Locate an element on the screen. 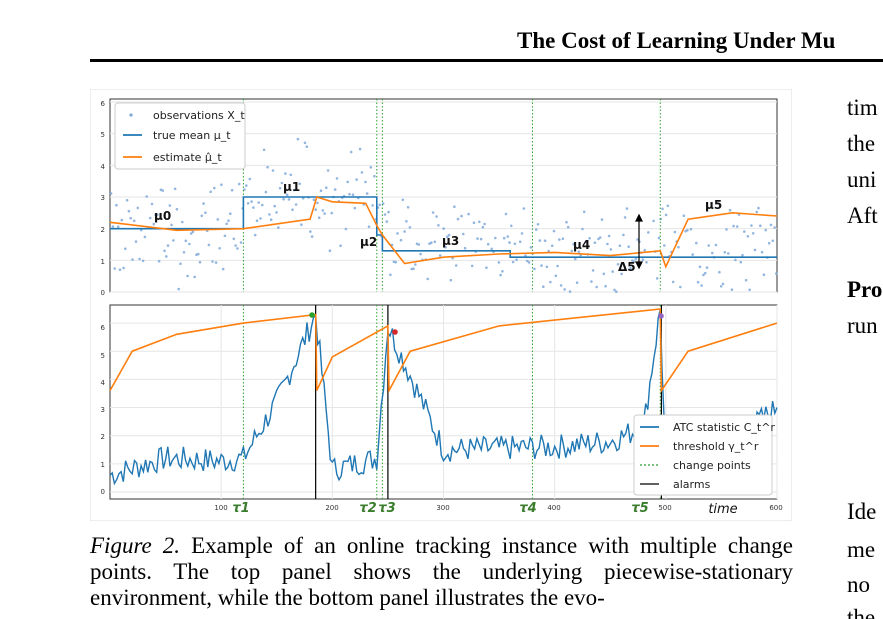 Image resolution: width=883 pixels, height=619 pixels. tau-label-5: τ5 is located at coordinates (639, 508).